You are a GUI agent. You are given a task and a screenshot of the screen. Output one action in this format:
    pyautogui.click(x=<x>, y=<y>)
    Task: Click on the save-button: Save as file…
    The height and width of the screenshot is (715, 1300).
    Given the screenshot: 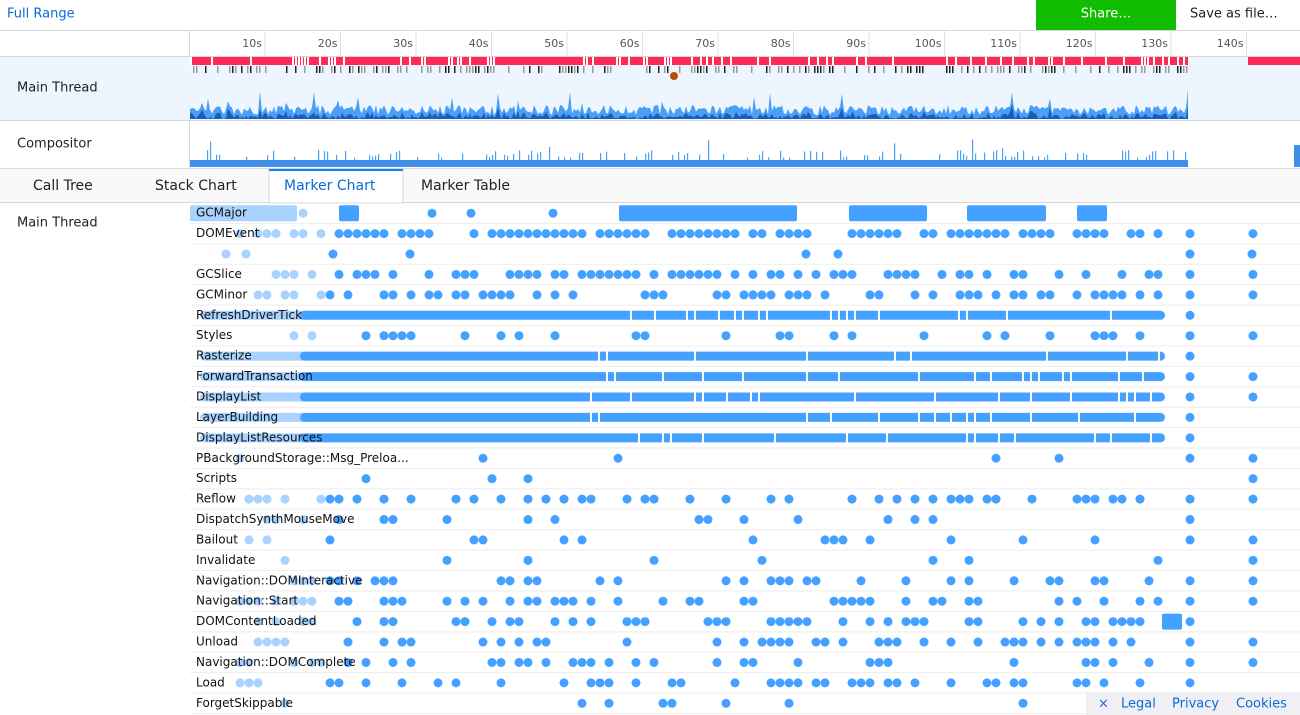 What is the action you would take?
    pyautogui.click(x=1234, y=14)
    